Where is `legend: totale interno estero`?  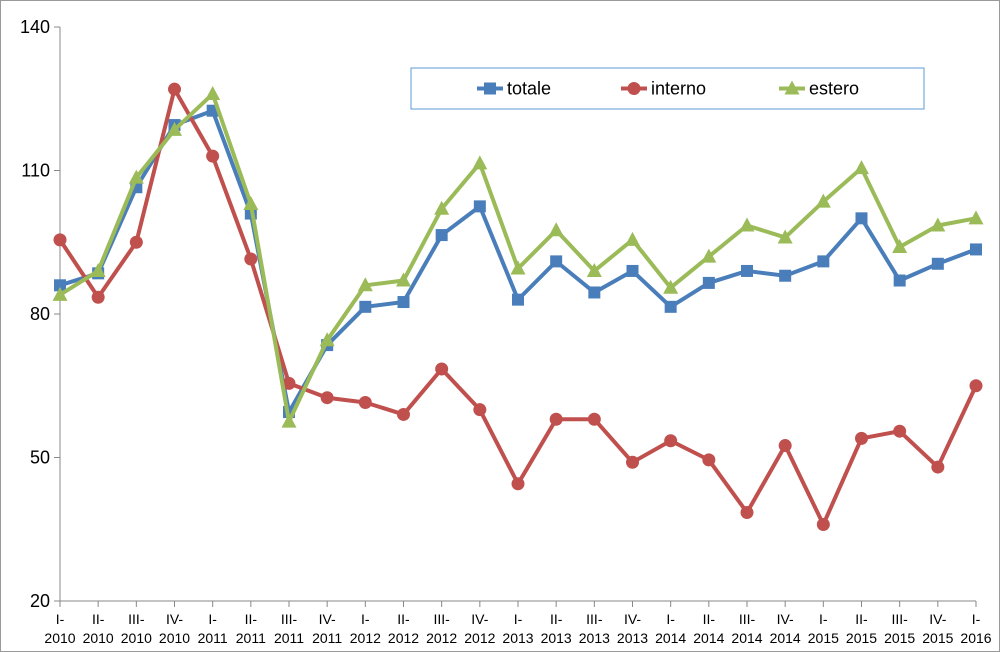
legend: totale interno estero is located at coordinates (667, 88).